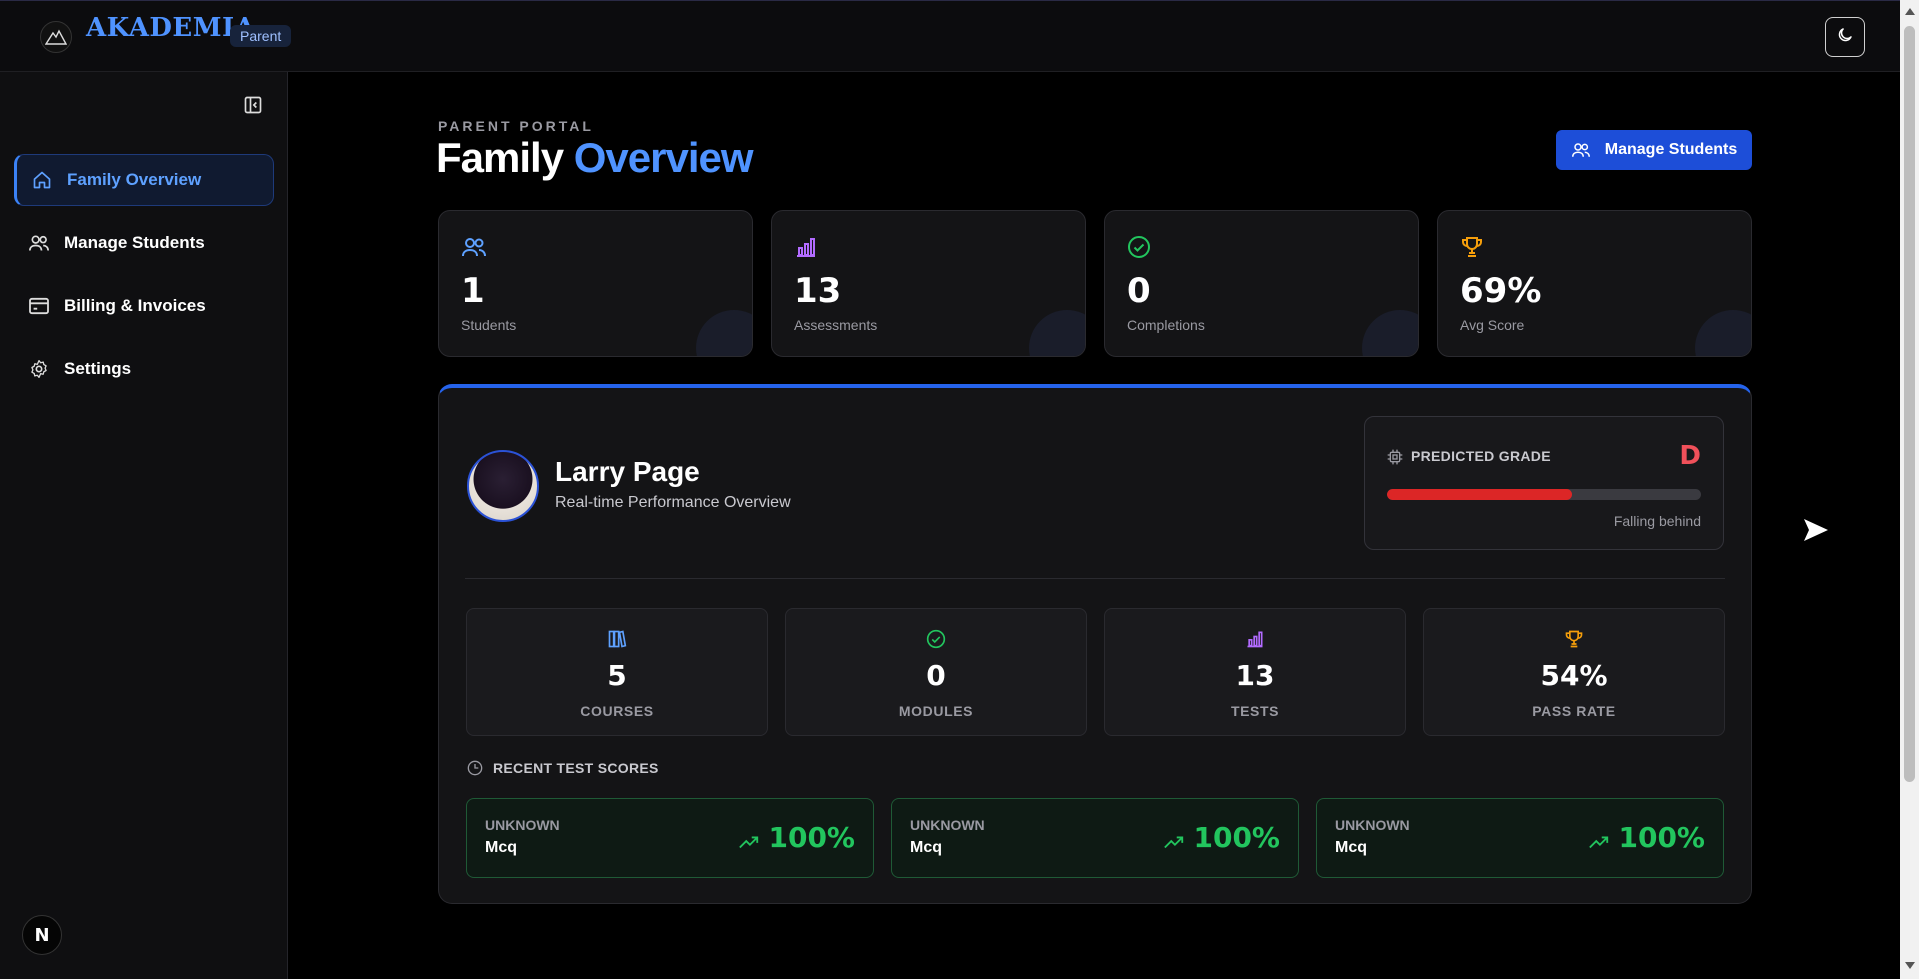  What do you see at coordinates (489, 325) in the screenshot?
I see `stat-label: Students` at bounding box center [489, 325].